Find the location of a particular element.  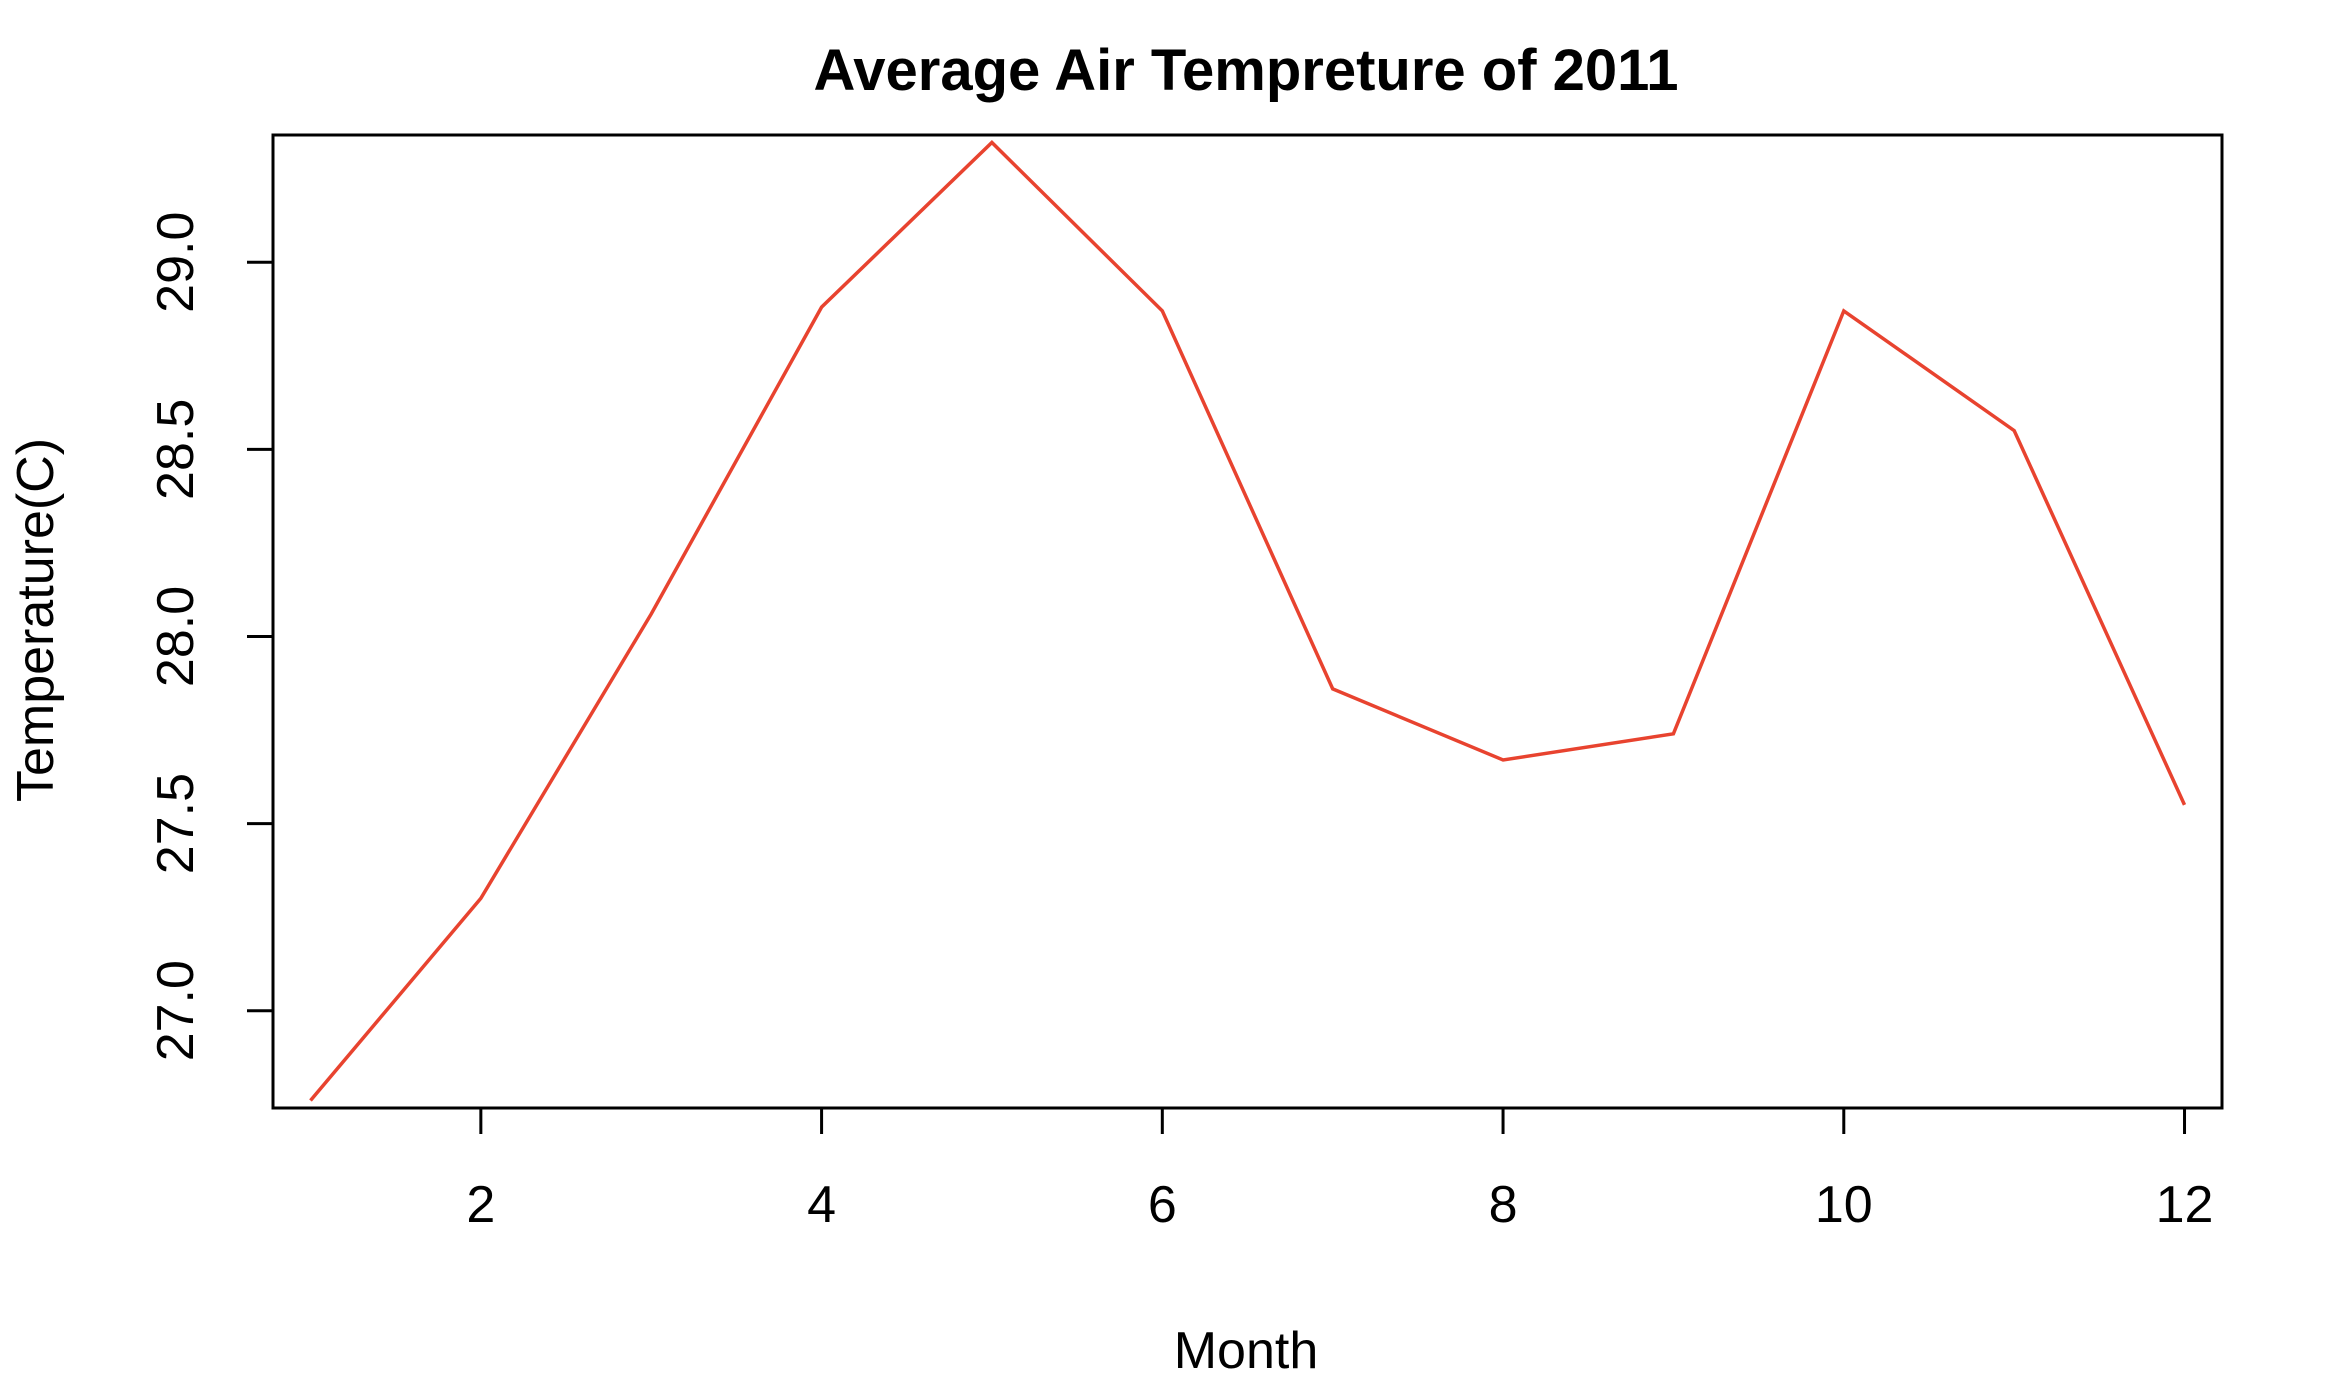

x-axis-label: Month is located at coordinates (1246, 1351).